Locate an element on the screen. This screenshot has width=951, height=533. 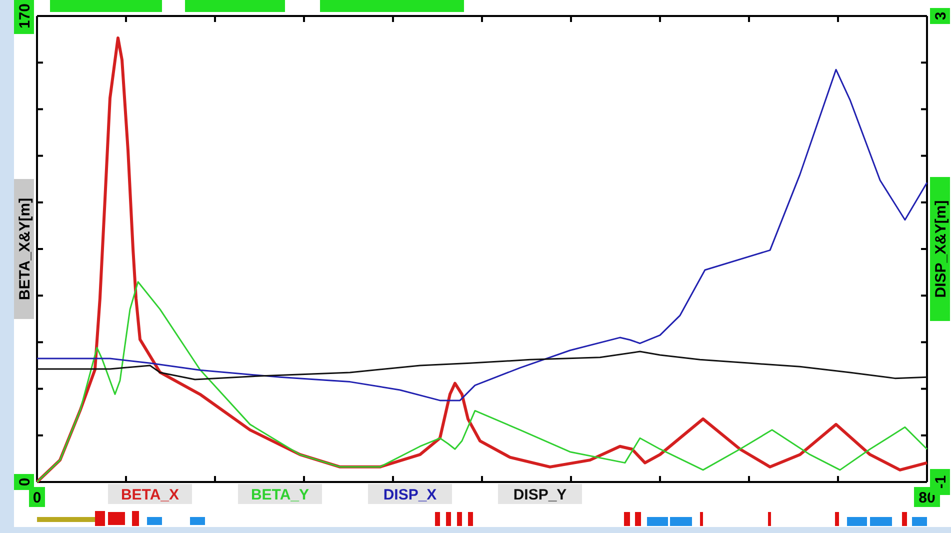
y2-tick-label: -1 is located at coordinates (941, 482).